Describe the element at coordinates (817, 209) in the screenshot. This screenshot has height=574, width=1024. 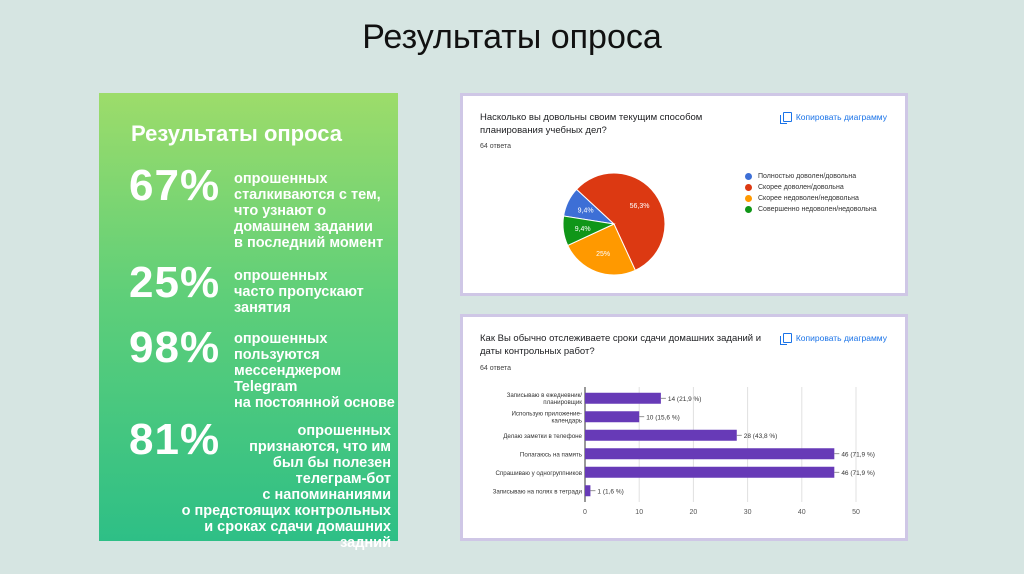
I see `legend-label: Совершенно недоволен/недовольна` at that location.